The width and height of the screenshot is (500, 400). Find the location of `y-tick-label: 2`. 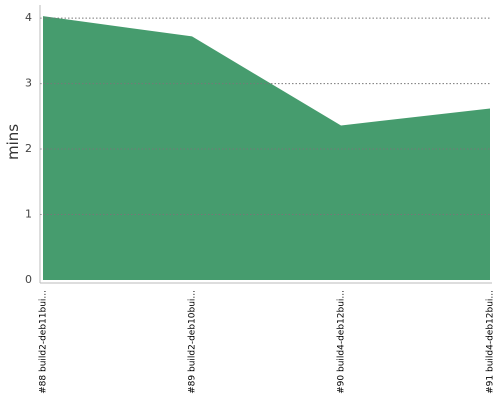

y-tick-label: 2 is located at coordinates (28, 148).